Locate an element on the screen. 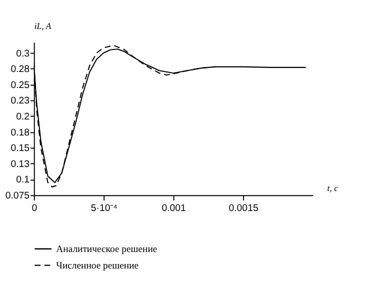  y-tick-label: 0.3 is located at coordinates (23, 54).